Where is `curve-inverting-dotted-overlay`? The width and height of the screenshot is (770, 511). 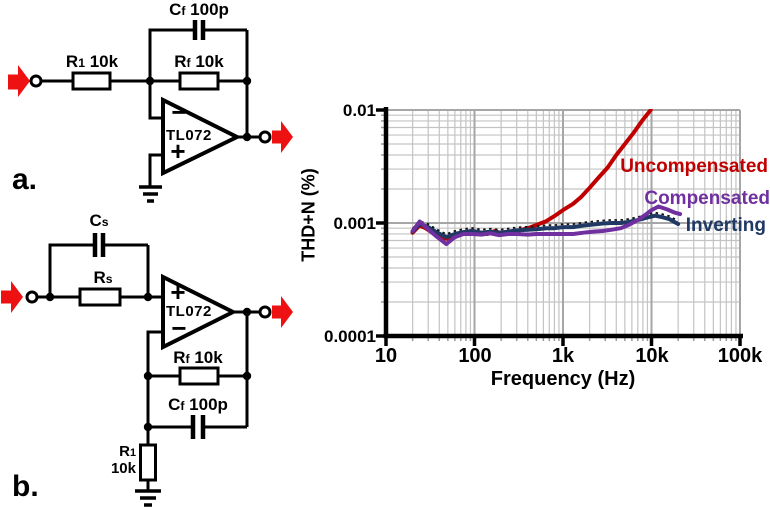
curve-inverting-dotted-overlay is located at coordinates (545, 223).